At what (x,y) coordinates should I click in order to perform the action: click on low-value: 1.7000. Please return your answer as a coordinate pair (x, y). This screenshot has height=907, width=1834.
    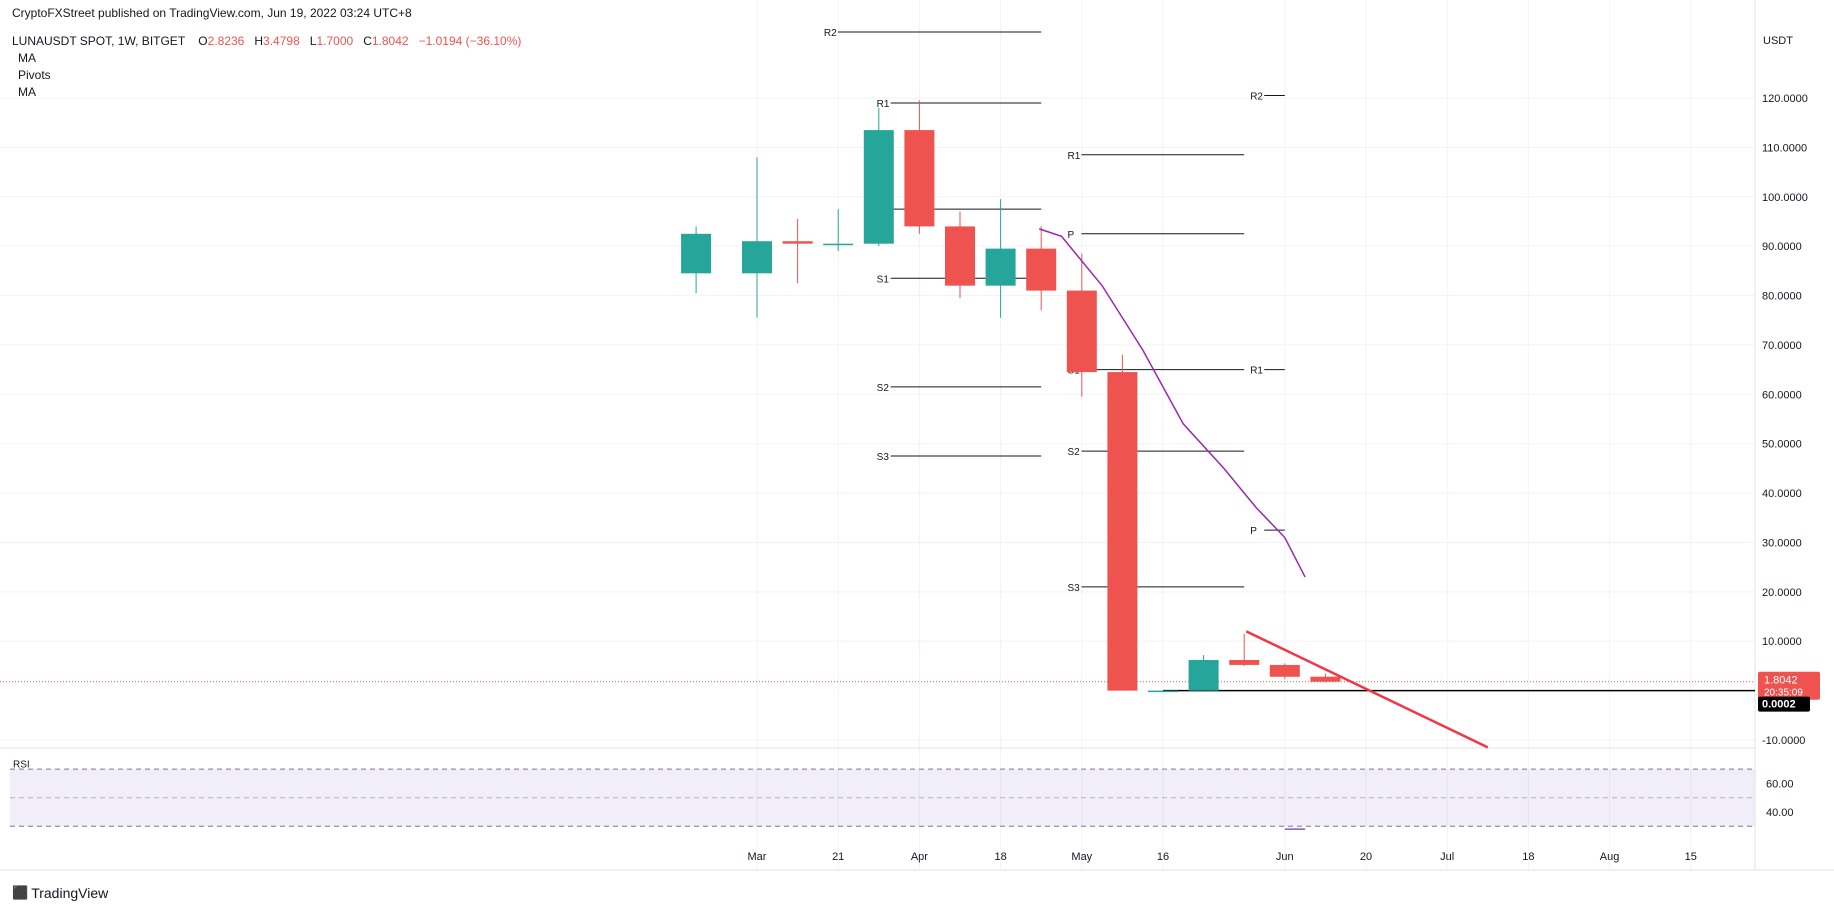
    Looking at the image, I should click on (335, 41).